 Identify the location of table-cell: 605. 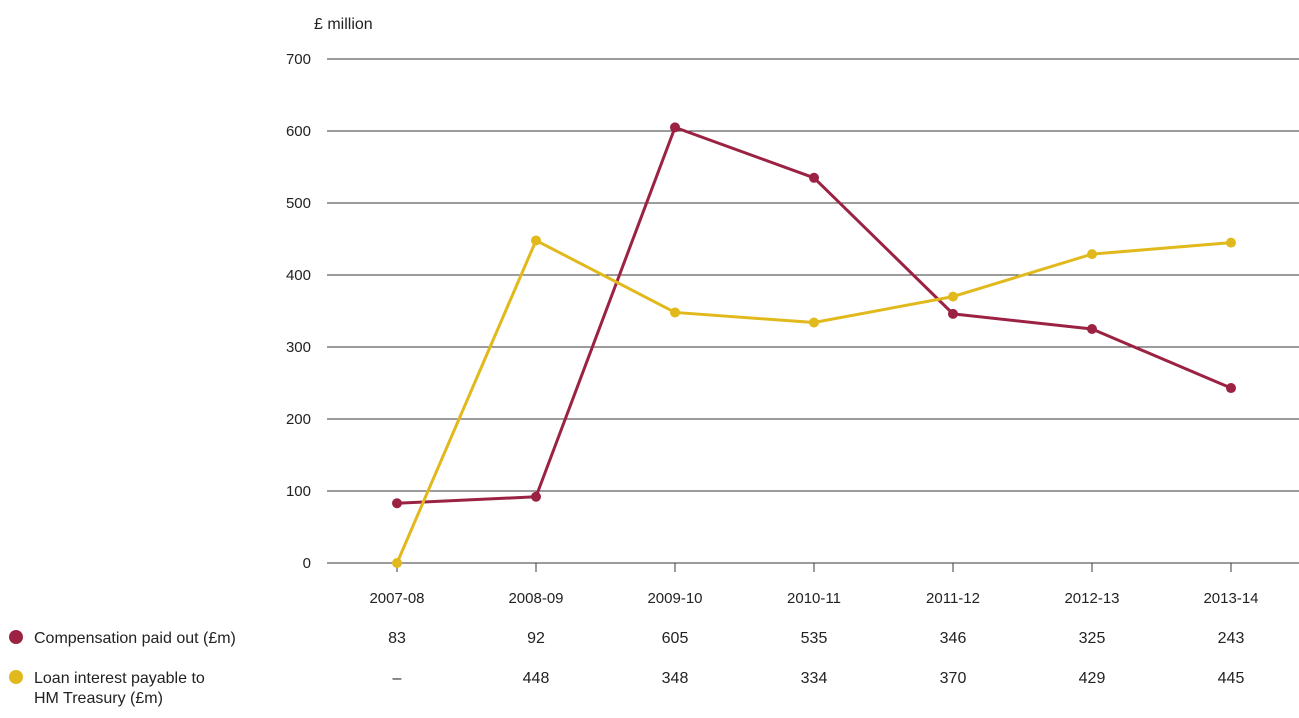
(675, 638).